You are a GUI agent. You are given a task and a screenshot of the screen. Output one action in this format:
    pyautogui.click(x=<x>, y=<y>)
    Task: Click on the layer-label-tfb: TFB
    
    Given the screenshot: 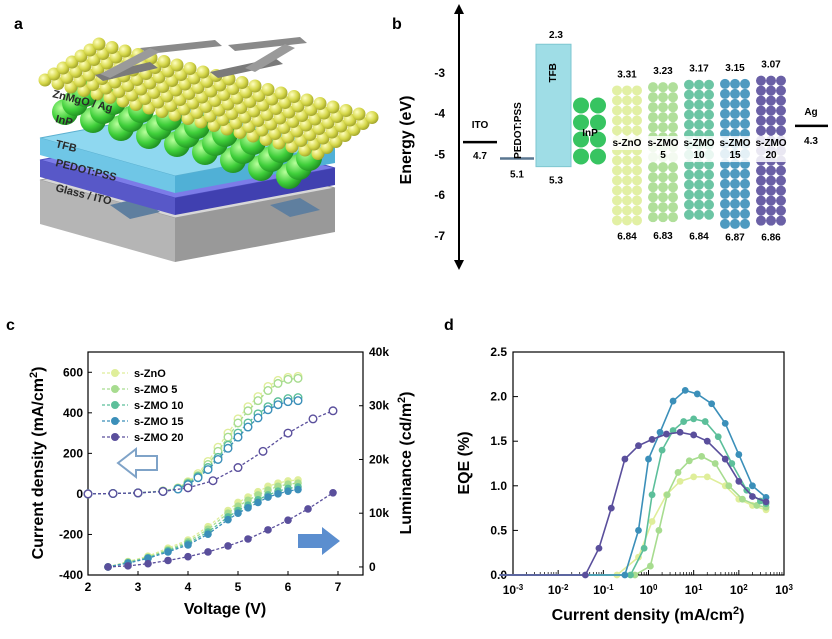 What is the action you would take?
    pyautogui.click(x=66, y=146)
    